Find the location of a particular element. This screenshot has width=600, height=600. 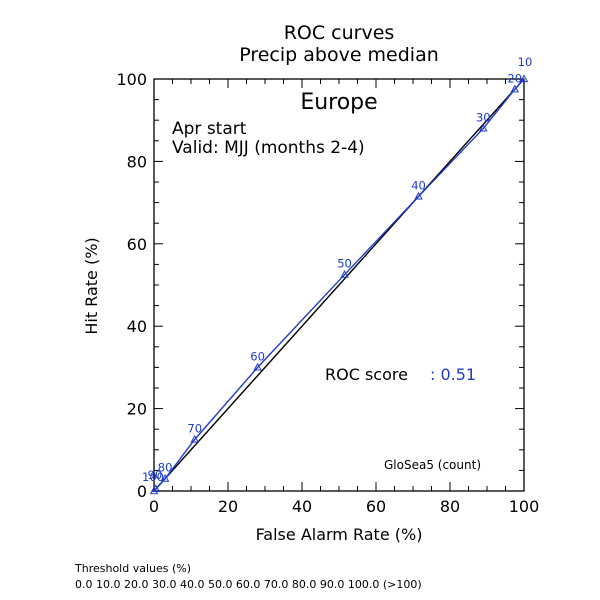

threshold-label: 60 is located at coordinates (257, 356).